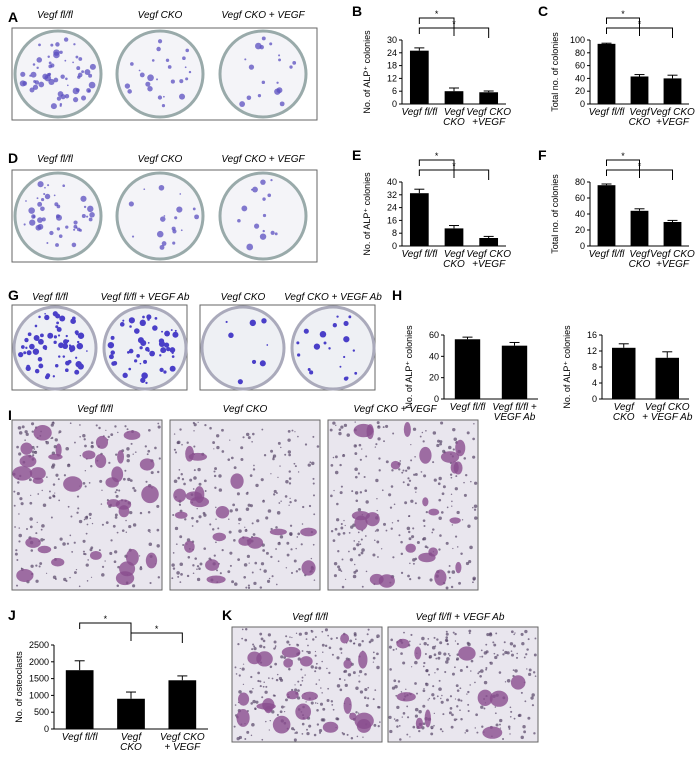 The height and width of the screenshot is (760, 700). I want to click on y-tick-label: 30, so click(392, 40).